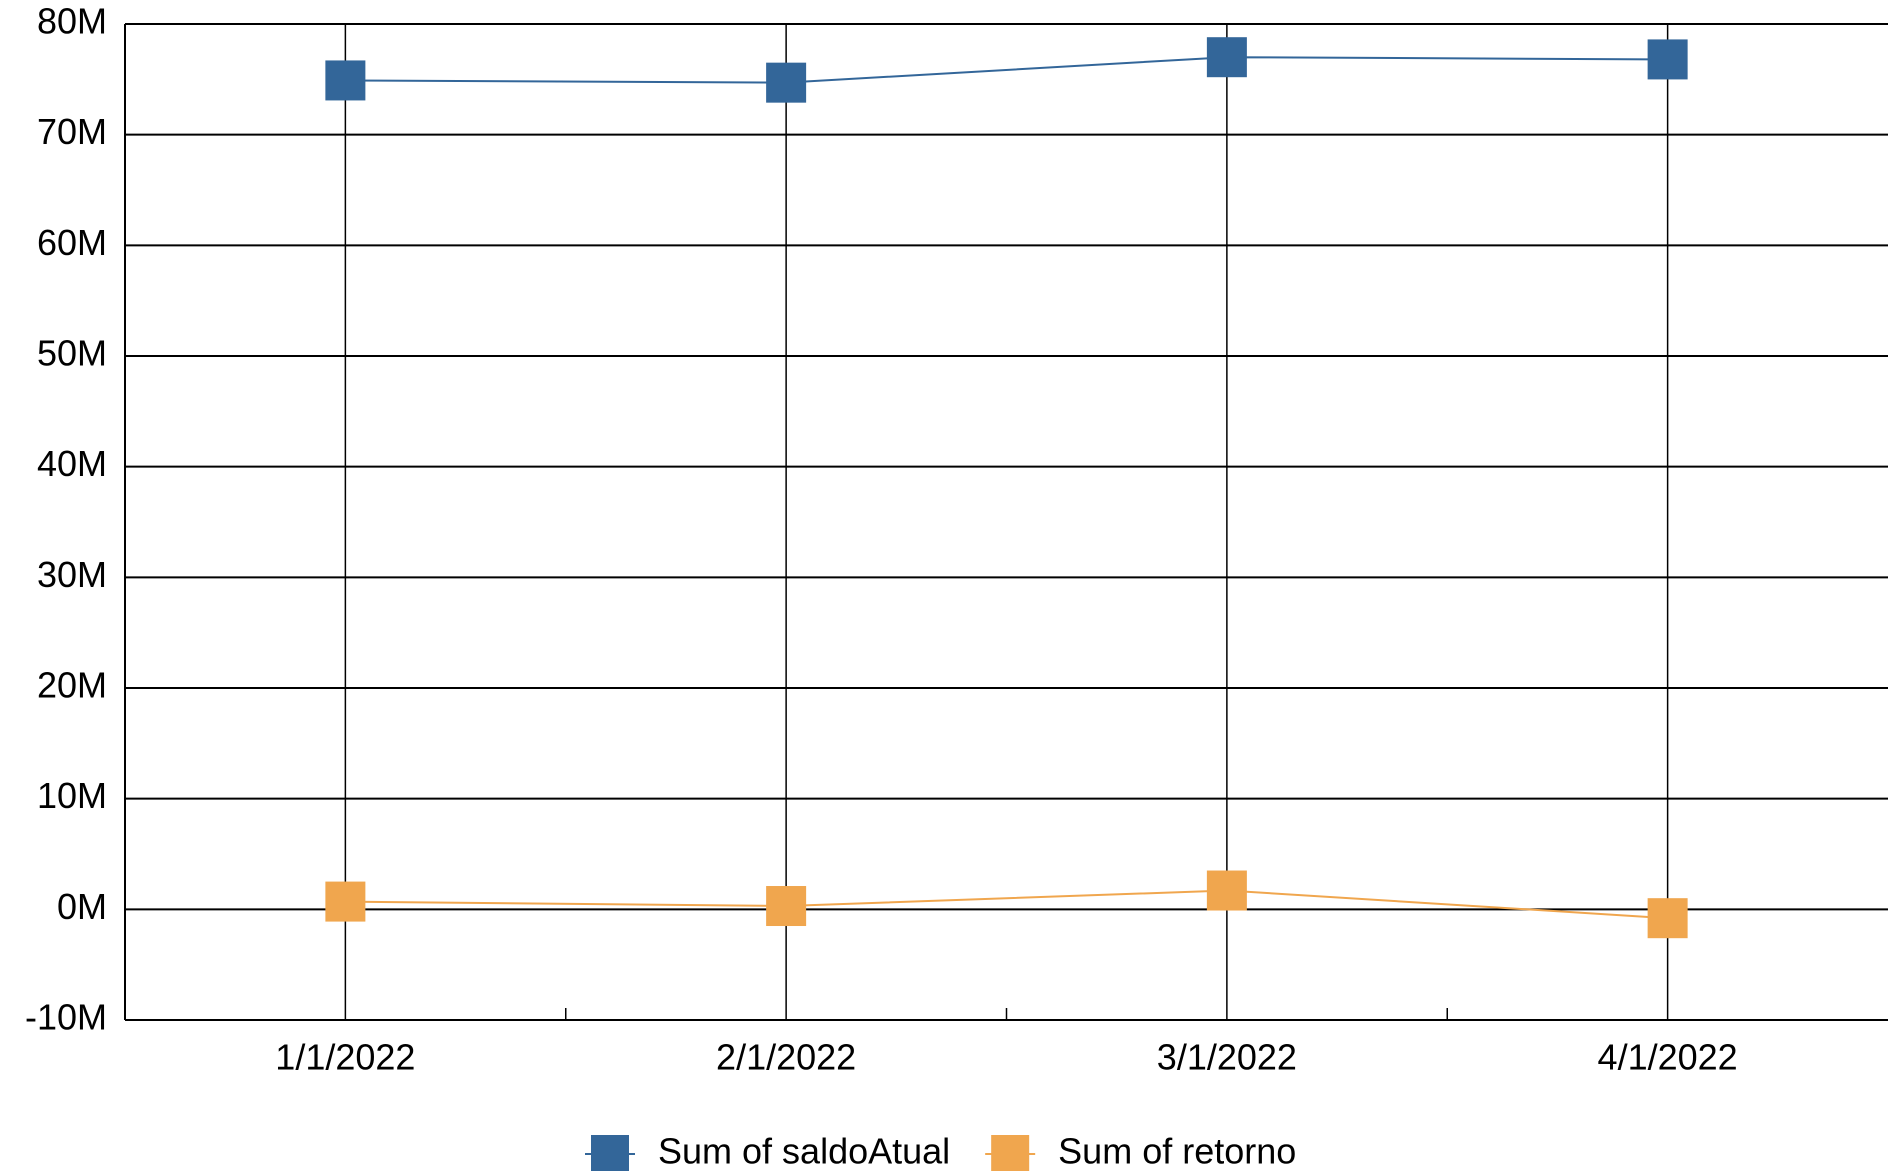 The height and width of the screenshot is (1176, 1893). Describe the element at coordinates (72, 131) in the screenshot. I see `y-tick-label: 70M` at that location.